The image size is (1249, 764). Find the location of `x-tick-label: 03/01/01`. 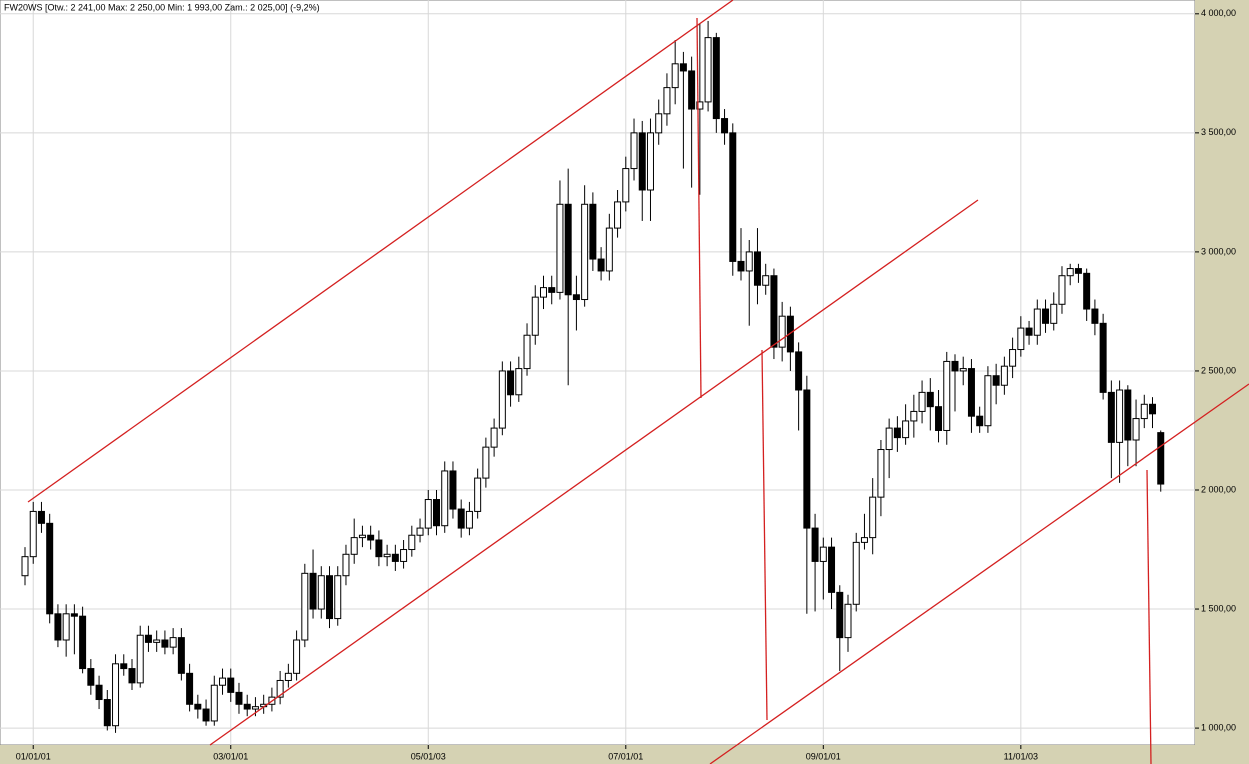

x-tick-label: 03/01/01 is located at coordinates (230, 756).